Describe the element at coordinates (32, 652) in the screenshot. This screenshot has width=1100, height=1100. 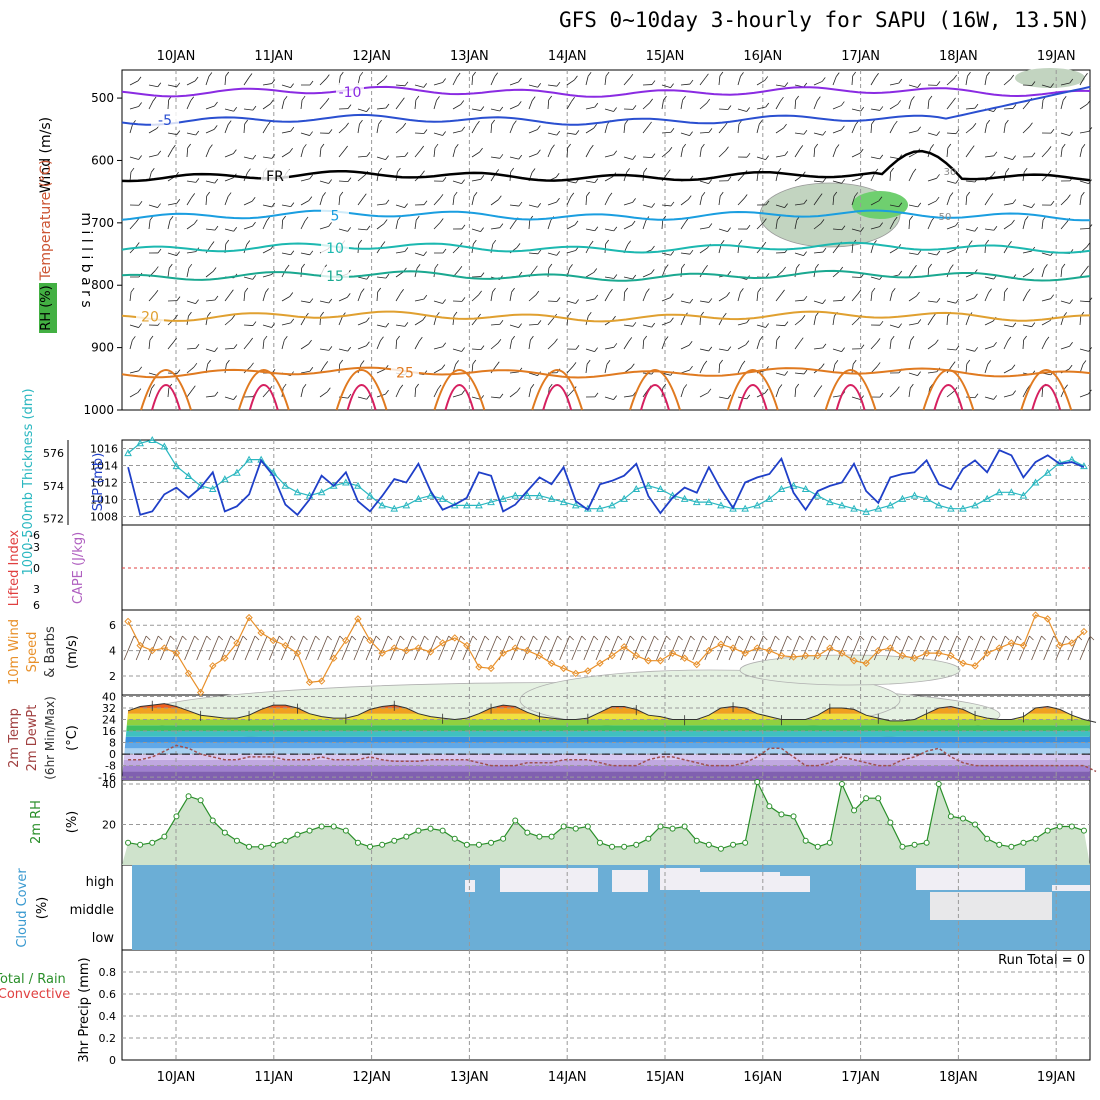
I see `ylabel-speed: Speed` at that location.